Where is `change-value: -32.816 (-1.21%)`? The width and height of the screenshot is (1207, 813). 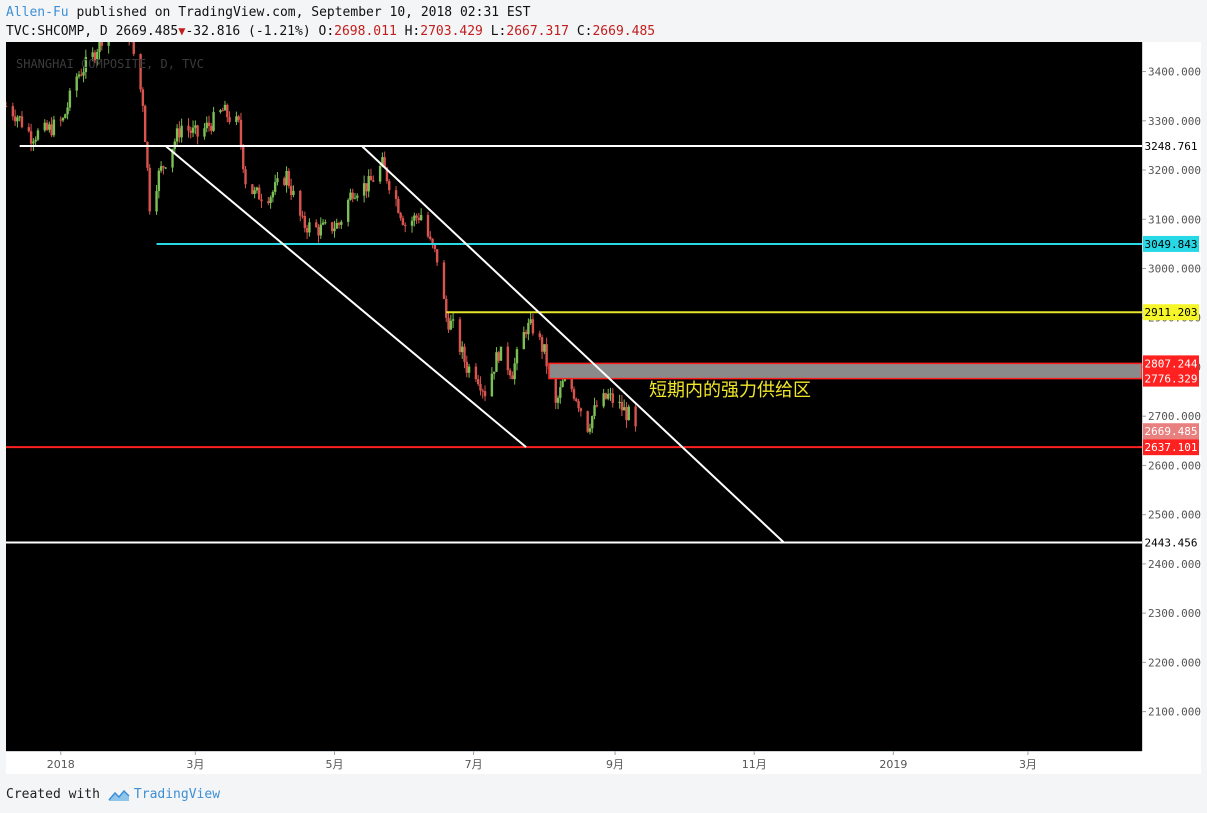
change-value: -32.816 (-1.21%) is located at coordinates (248, 31).